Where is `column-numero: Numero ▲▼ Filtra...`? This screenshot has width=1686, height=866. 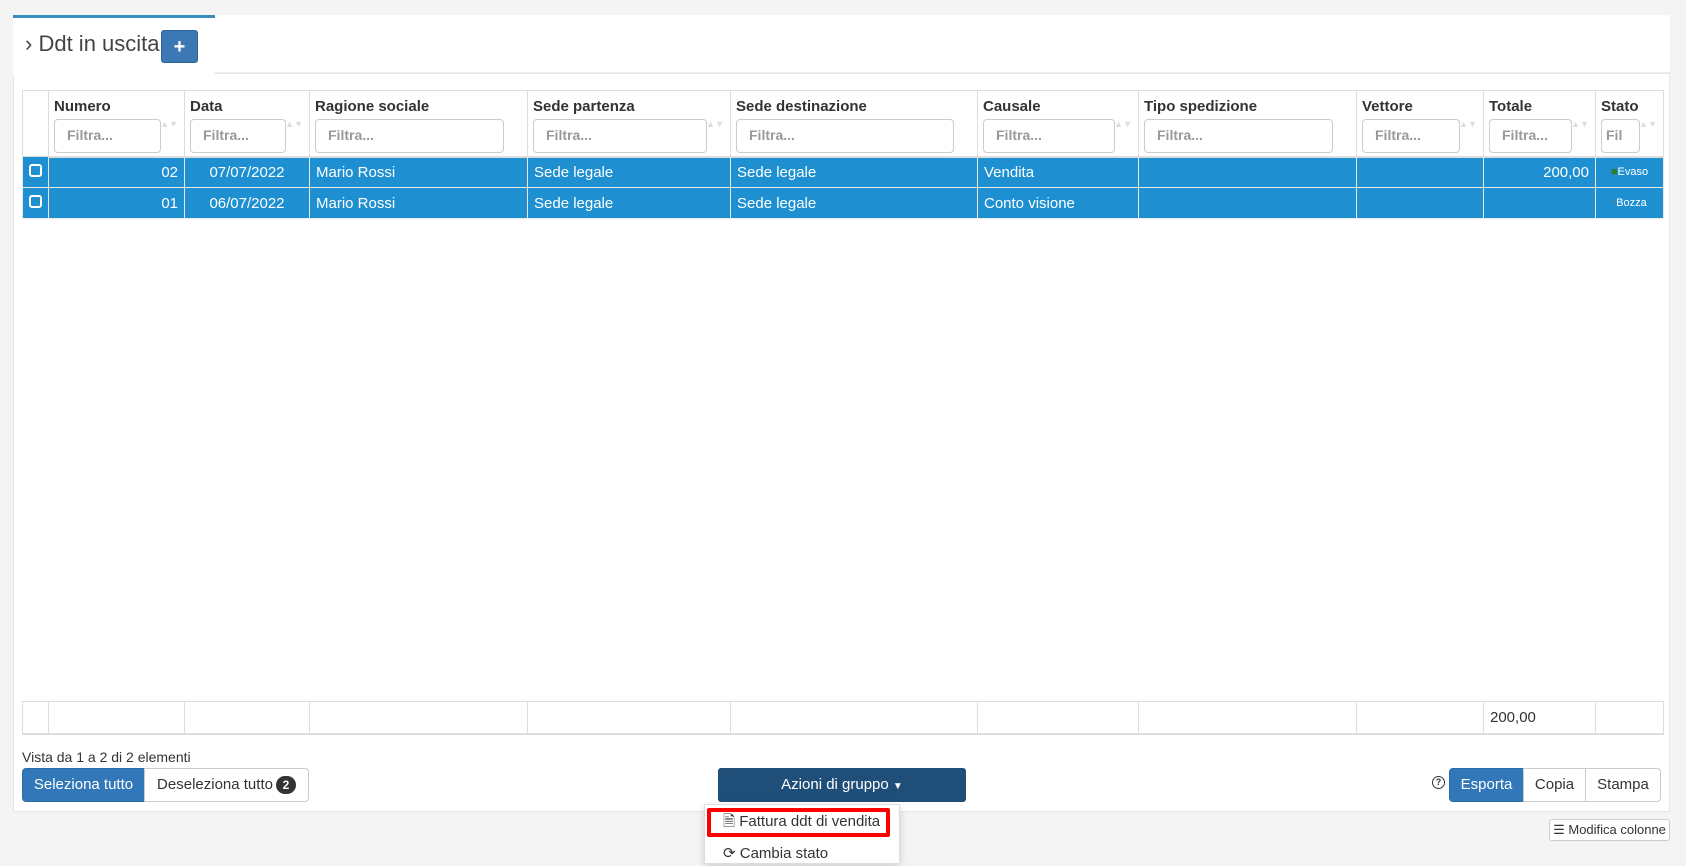 column-numero: Numero ▲▼ Filtra... is located at coordinates (116, 124).